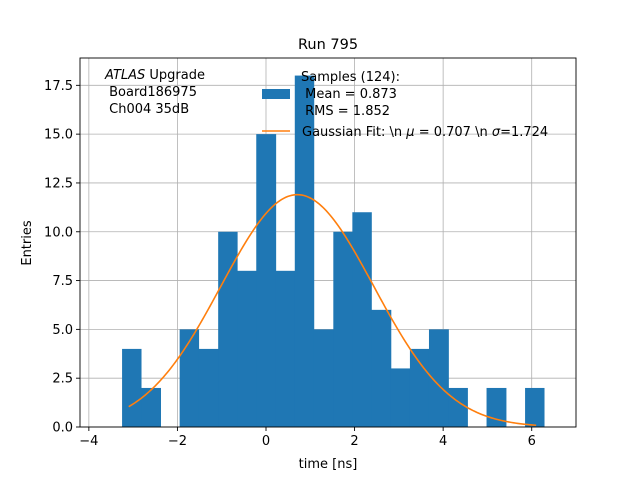 This screenshot has height=480, width=640. Describe the element at coordinates (266, 441) in the screenshot. I see `x-tick-label-2: 0` at that location.